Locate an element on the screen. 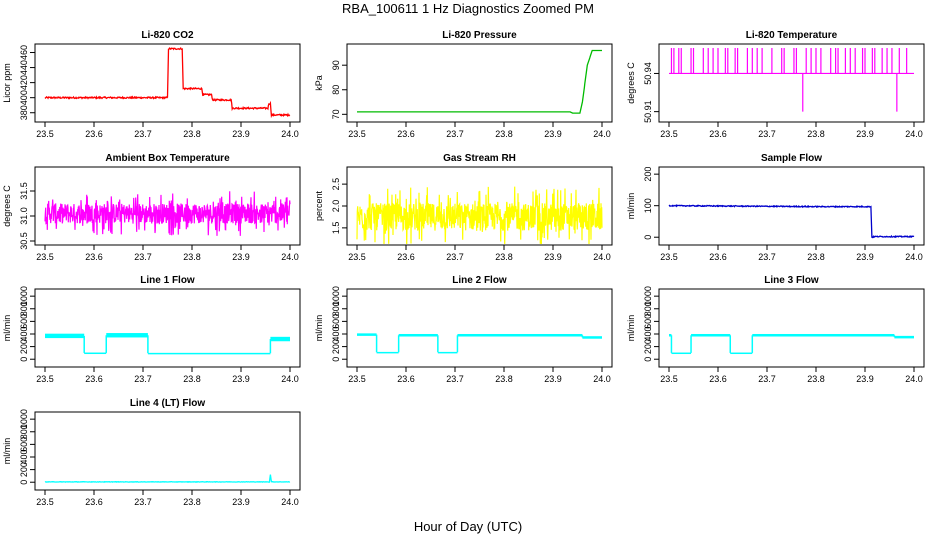 The image size is (936, 540). y-tick-label: 100 is located at coordinates (648, 205).